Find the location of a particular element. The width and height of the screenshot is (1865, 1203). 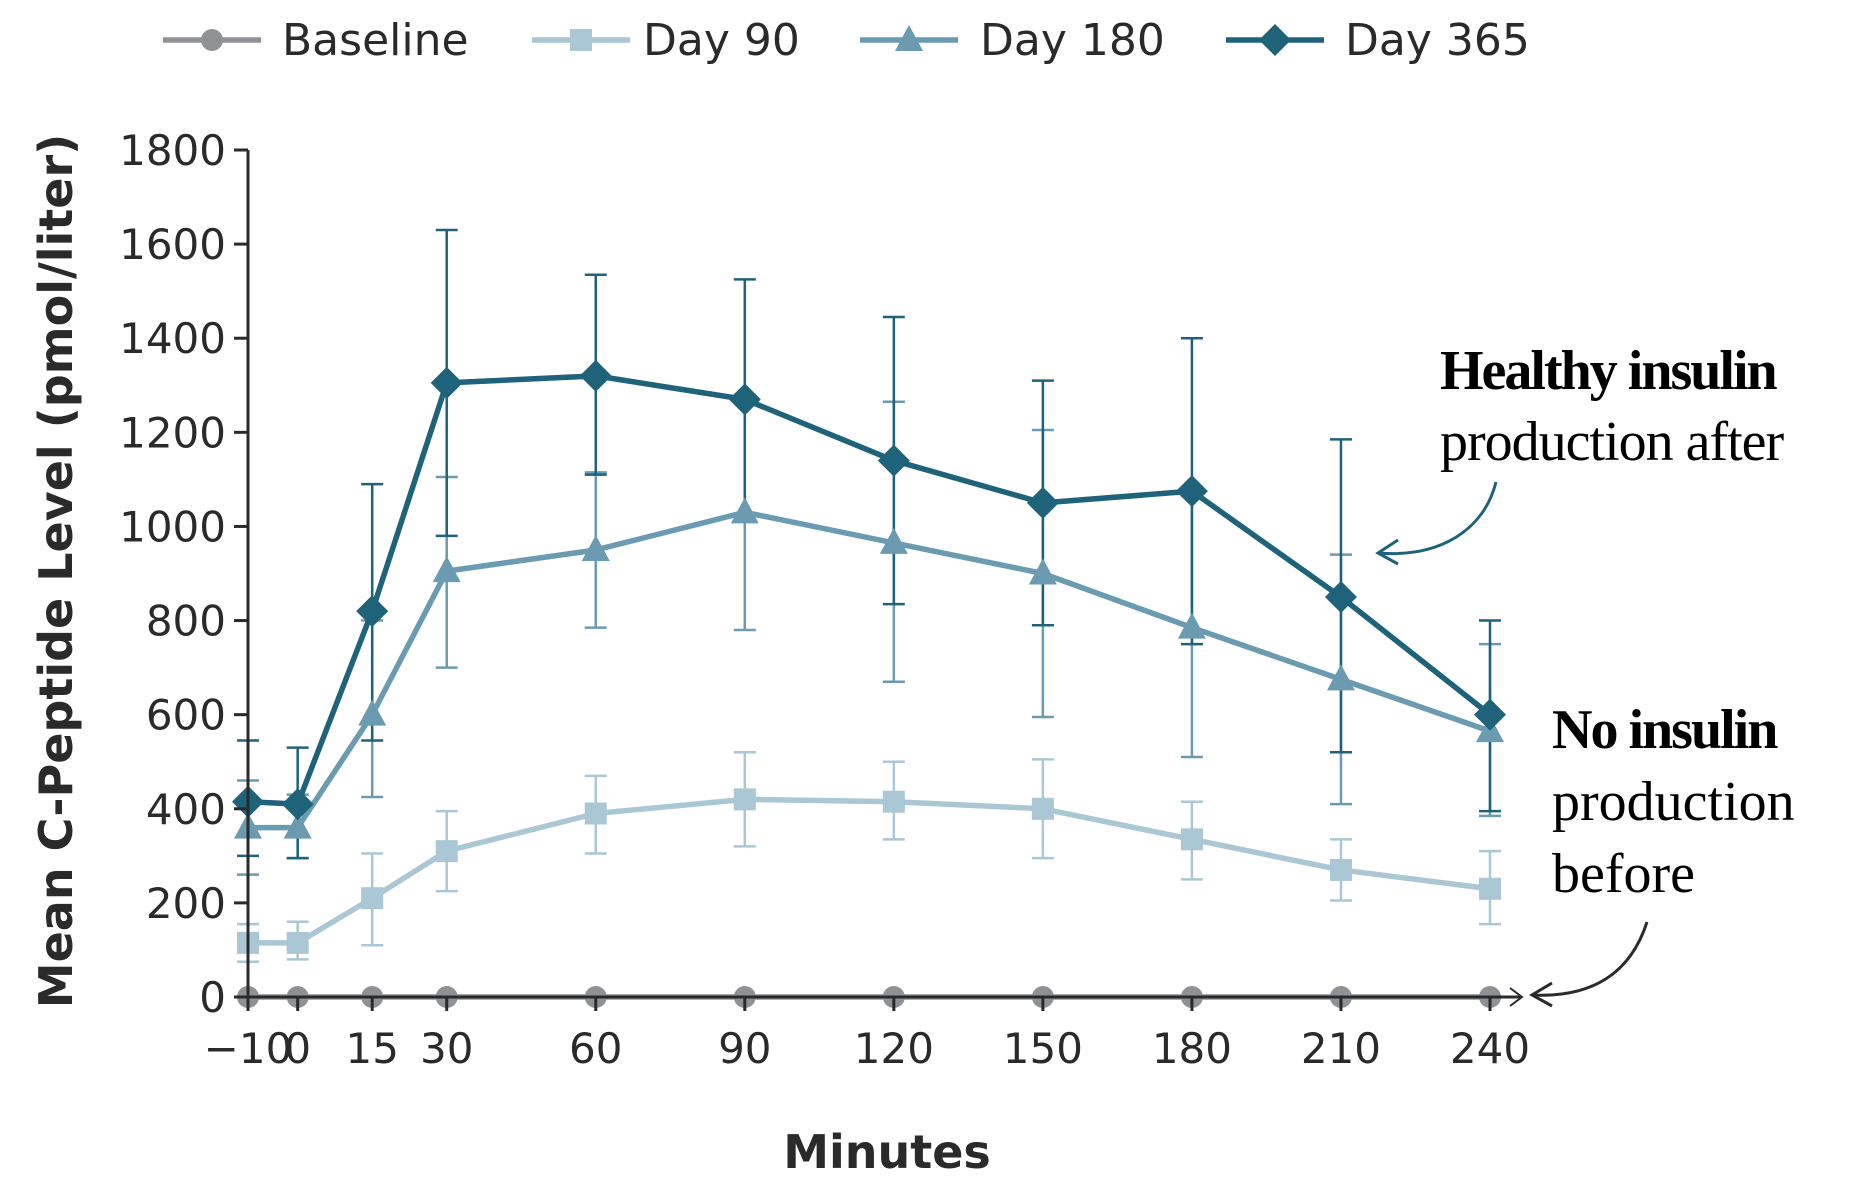

legend-label: Day 90 is located at coordinates (721, 40).